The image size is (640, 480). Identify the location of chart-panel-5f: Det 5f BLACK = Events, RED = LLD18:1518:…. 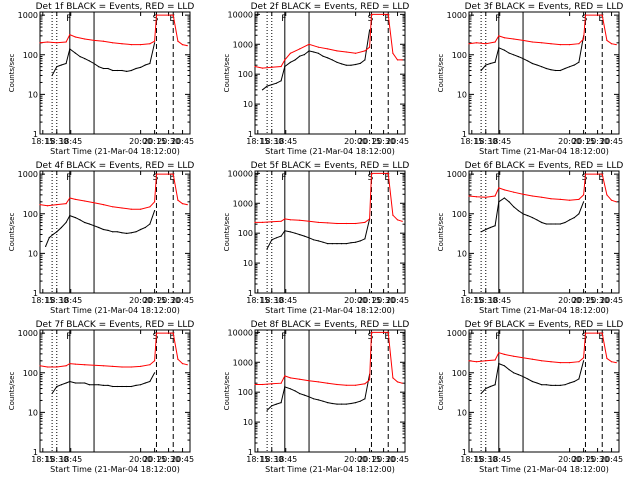
(316, 238).